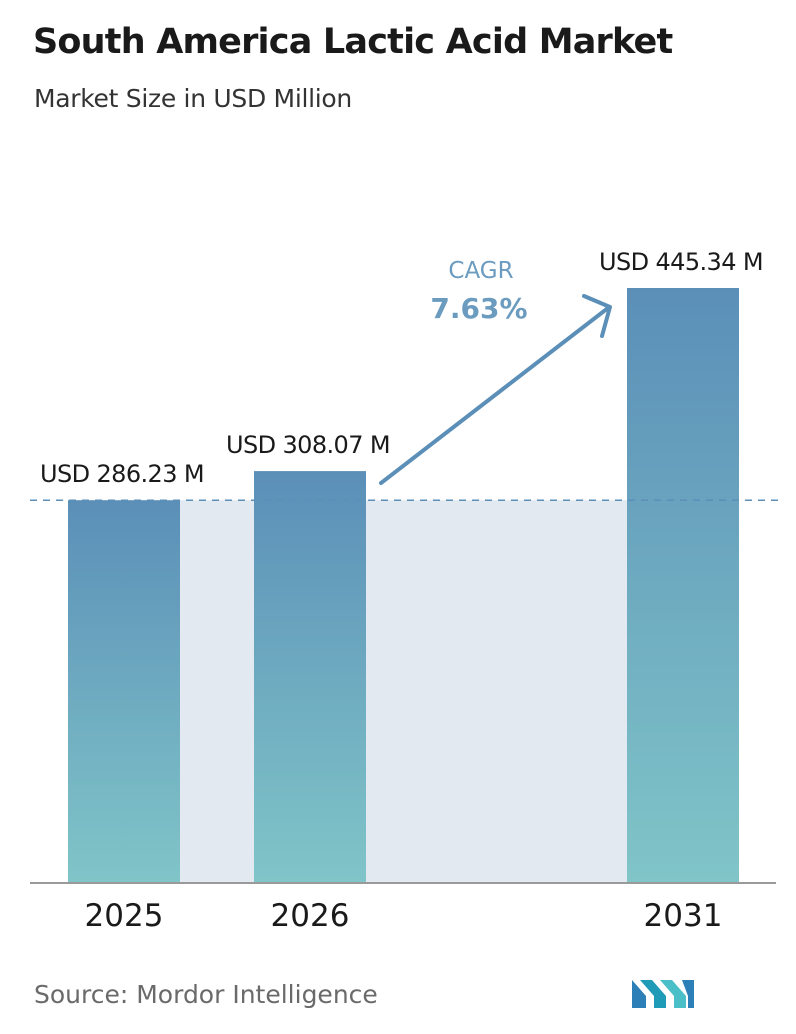 Image resolution: width=796 pixels, height=1034 pixels. What do you see at coordinates (206, 994) in the screenshot?
I see `source-note: Source: Mordor Intelligence` at bounding box center [206, 994].